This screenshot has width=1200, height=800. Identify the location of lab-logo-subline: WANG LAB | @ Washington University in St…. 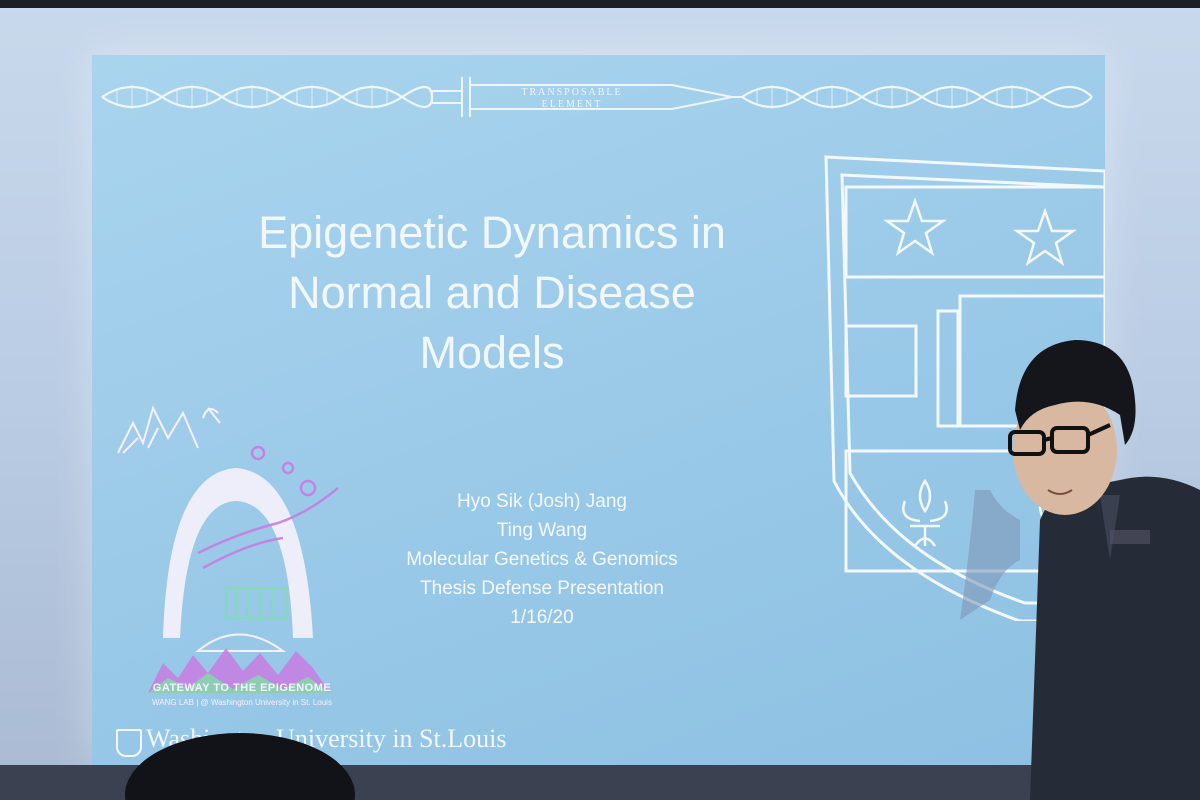
(242, 702).